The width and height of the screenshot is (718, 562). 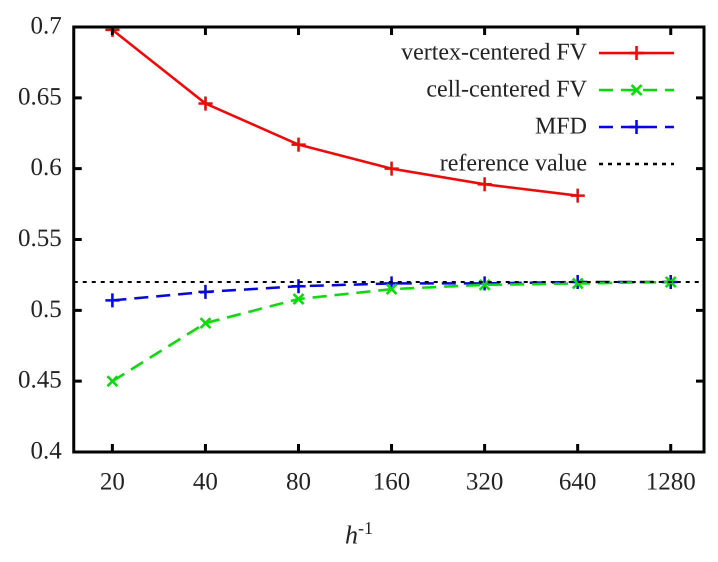 What do you see at coordinates (507, 89) in the screenshot?
I see `legend-label: cell-centered FV` at bounding box center [507, 89].